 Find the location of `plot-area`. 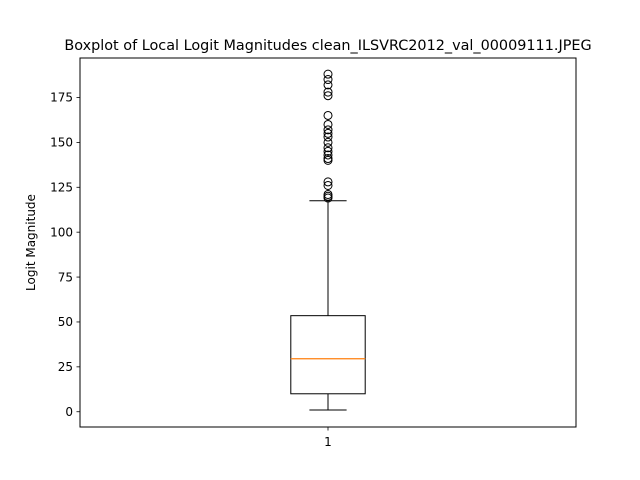

plot-area is located at coordinates (328, 240).